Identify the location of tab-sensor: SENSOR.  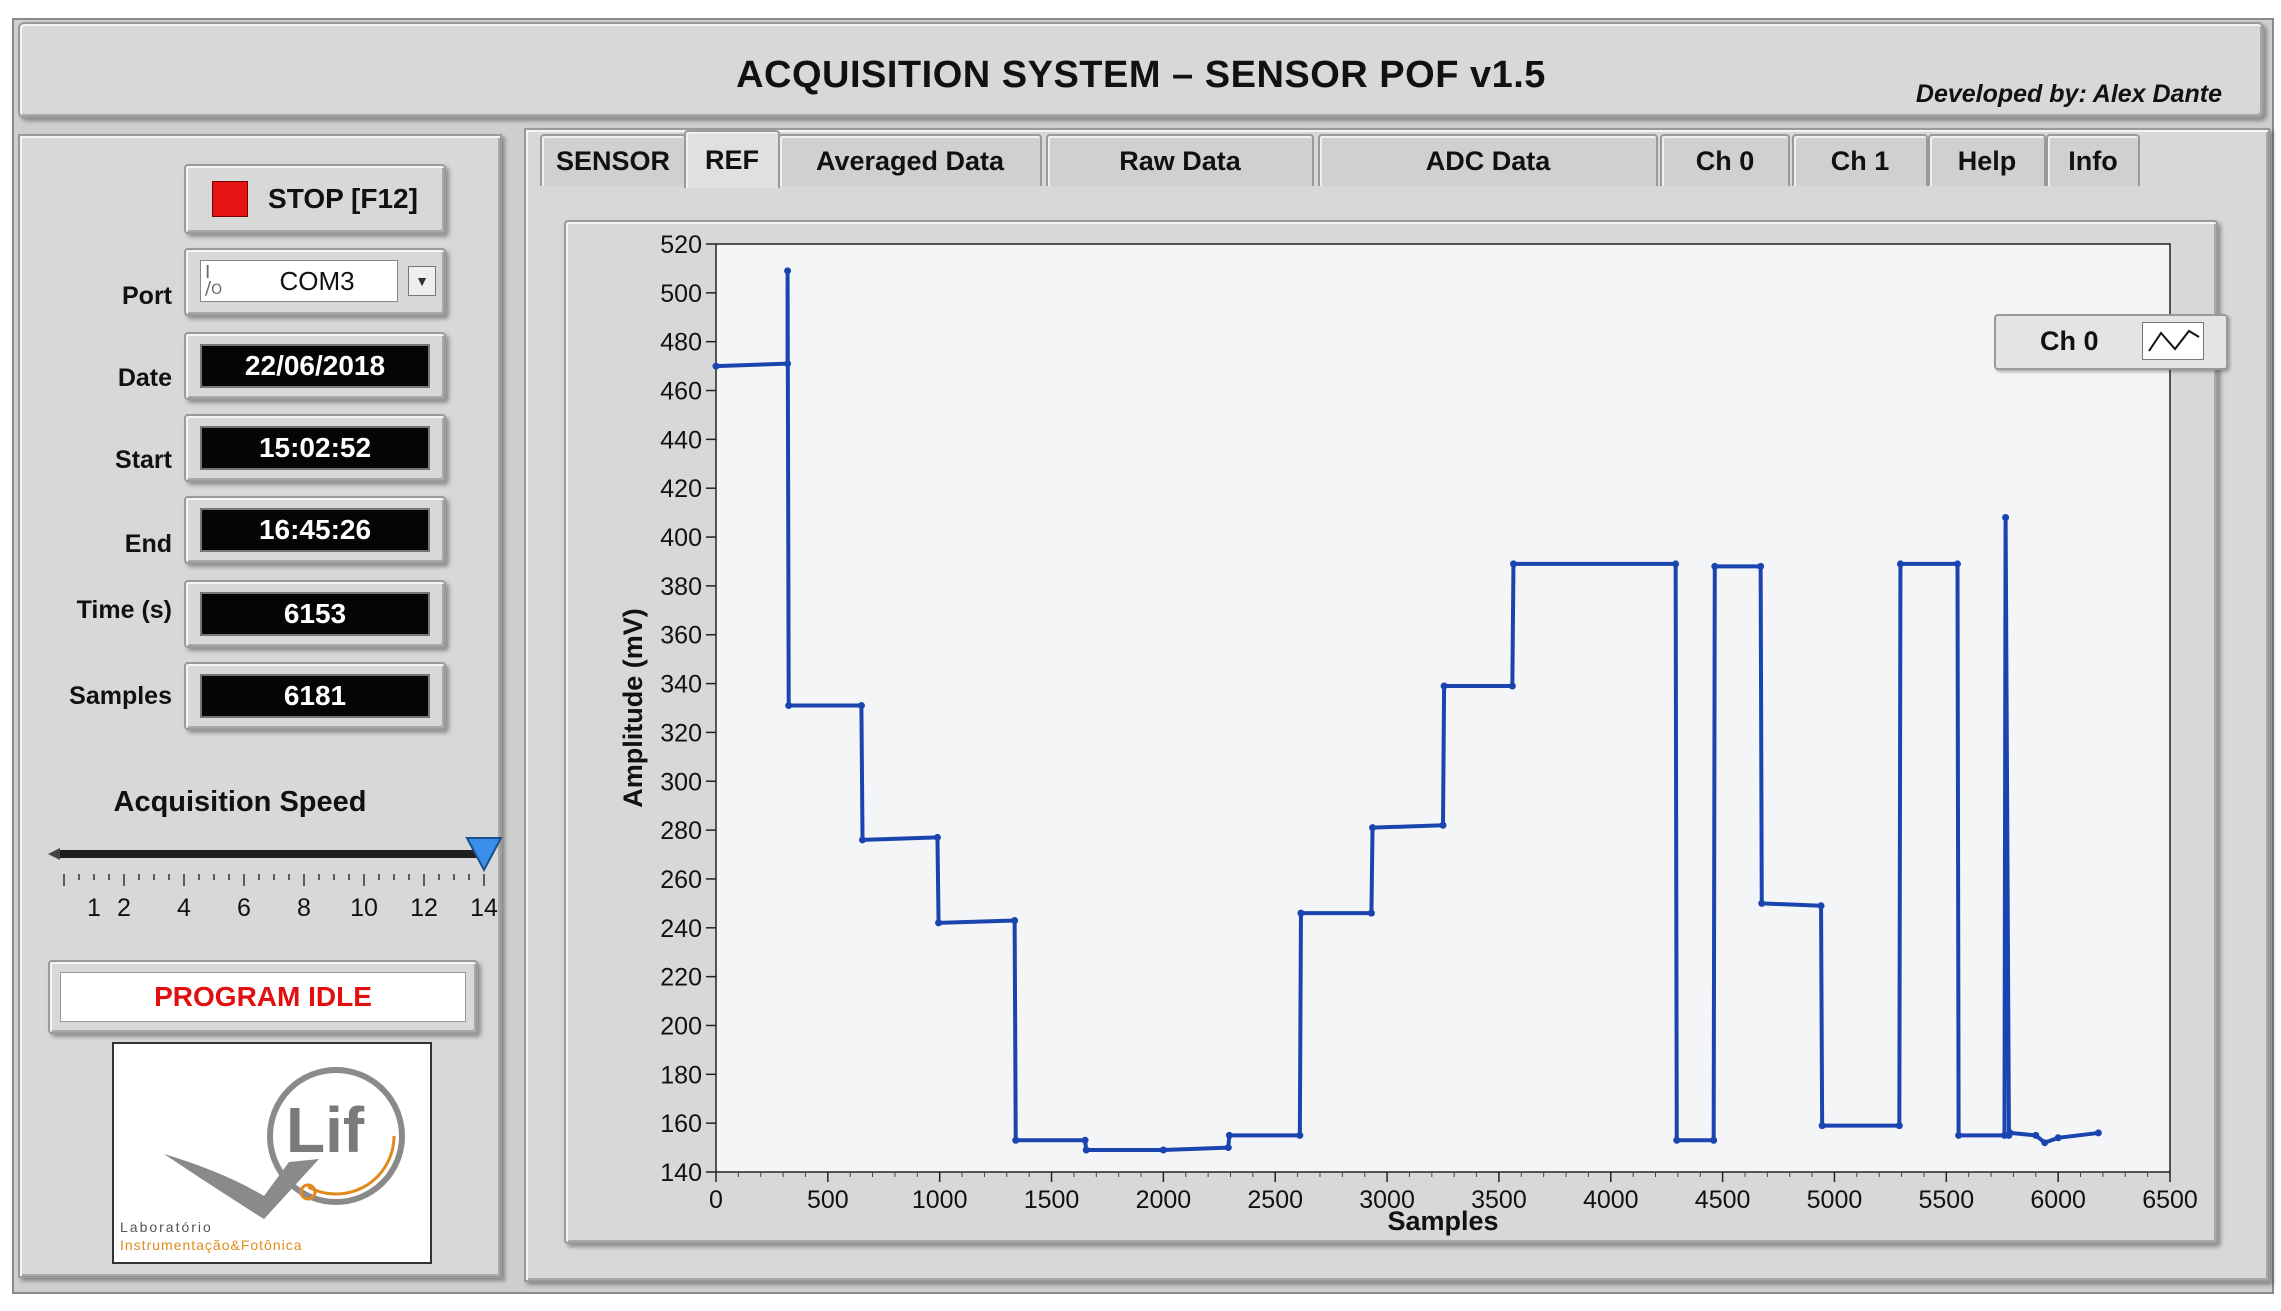
(613, 160).